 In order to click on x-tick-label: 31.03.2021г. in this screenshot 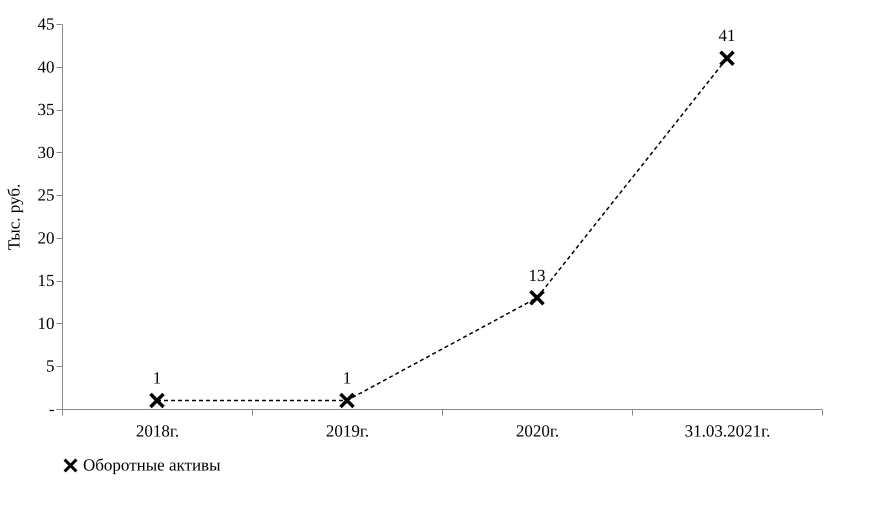, I will do `click(727, 431)`.